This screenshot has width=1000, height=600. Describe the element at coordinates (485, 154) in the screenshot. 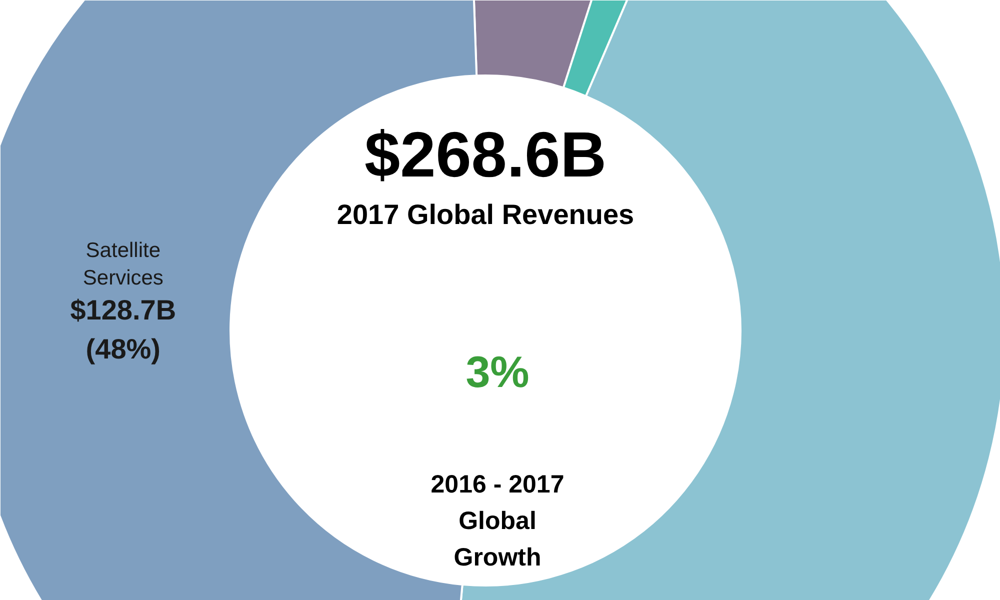

I see `text: $268.6B` at that location.